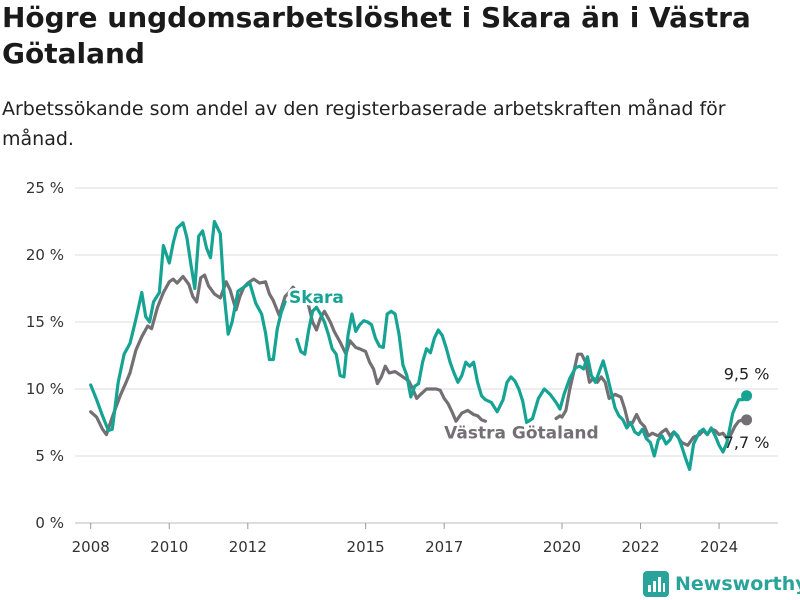 The image size is (800, 600). What do you see at coordinates (737, 584) in the screenshot?
I see `newsworthy-logo-text: Newsworthy` at bounding box center [737, 584].